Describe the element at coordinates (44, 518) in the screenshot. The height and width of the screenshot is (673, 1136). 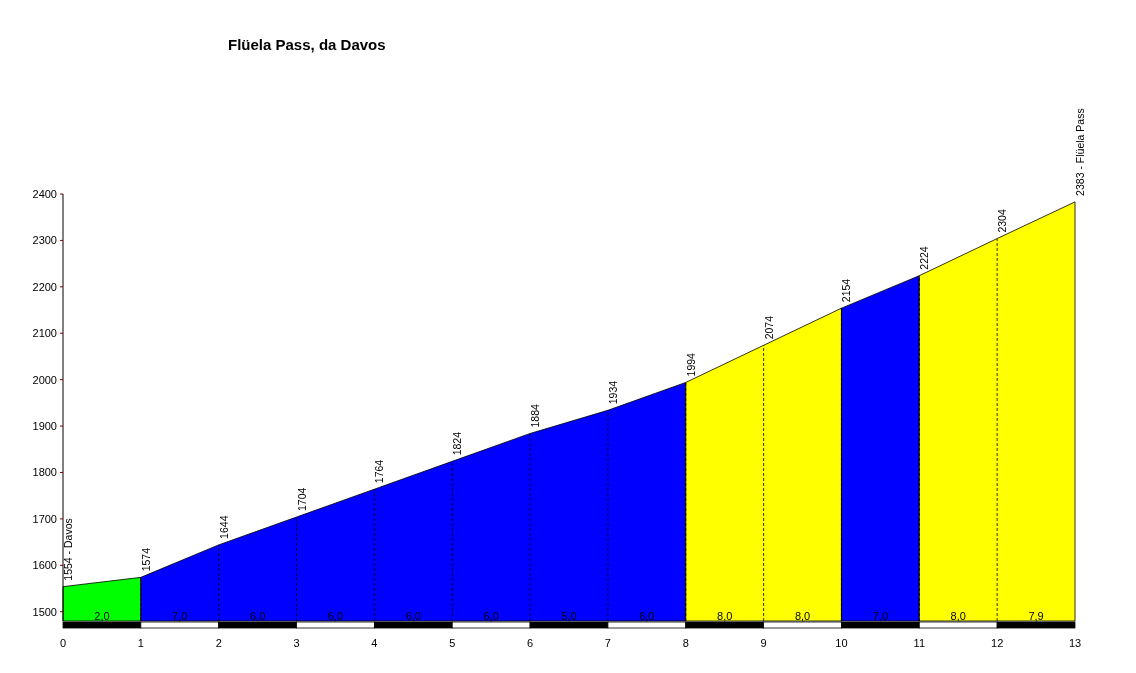
I see `y-tick-label: 1700` at that location.